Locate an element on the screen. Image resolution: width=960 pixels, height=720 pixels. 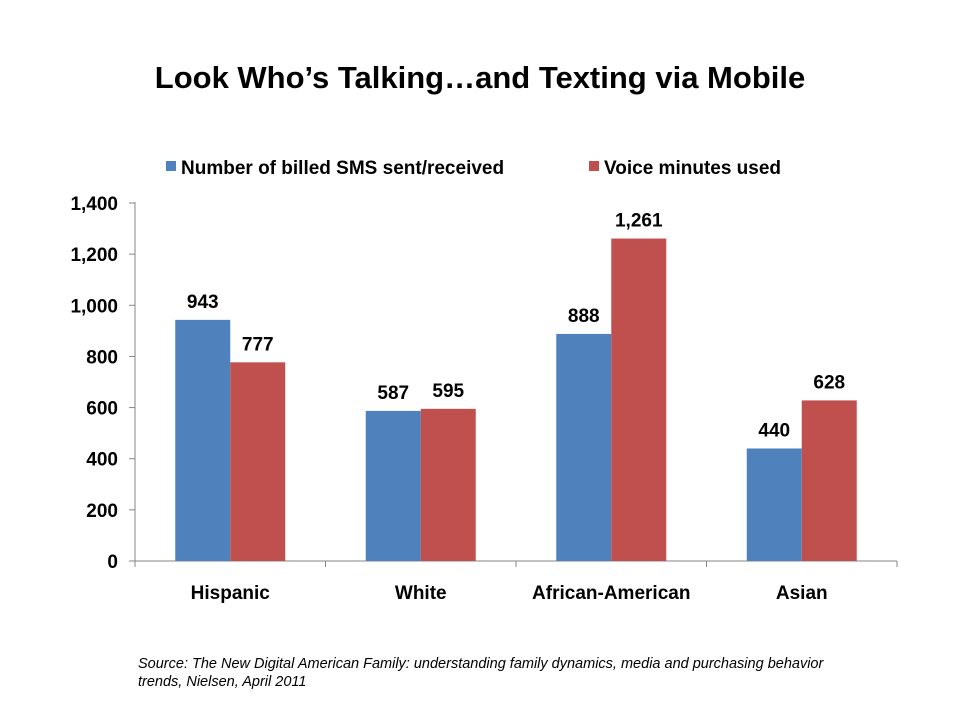
y-tick-label: 1,200 is located at coordinates (94, 255).